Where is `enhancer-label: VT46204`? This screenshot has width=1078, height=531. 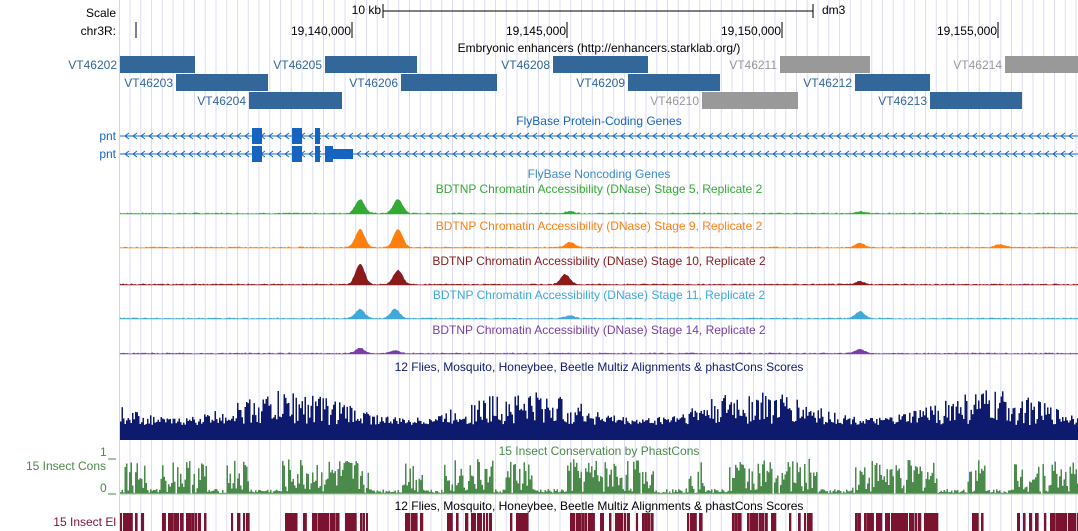 enhancer-label: VT46204 is located at coordinates (221, 101).